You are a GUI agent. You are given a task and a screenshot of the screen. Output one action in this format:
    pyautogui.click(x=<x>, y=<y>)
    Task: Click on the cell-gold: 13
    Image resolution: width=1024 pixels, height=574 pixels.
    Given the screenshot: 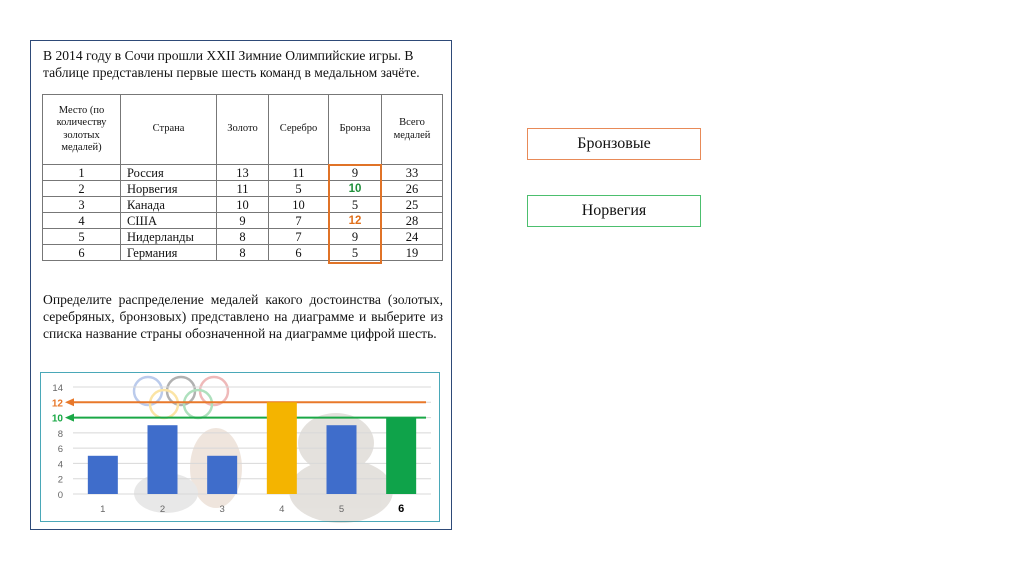 What is the action you would take?
    pyautogui.click(x=242, y=172)
    